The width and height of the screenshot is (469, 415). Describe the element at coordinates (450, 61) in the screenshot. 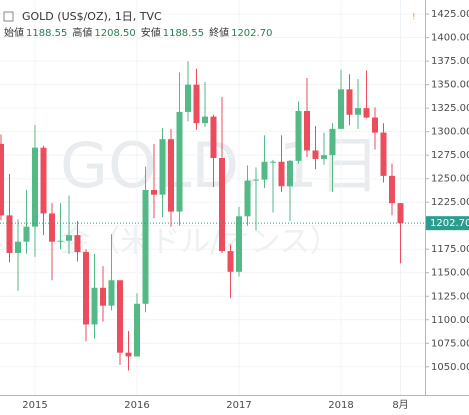

I see `y-tick-label: 1375.00` at that location.